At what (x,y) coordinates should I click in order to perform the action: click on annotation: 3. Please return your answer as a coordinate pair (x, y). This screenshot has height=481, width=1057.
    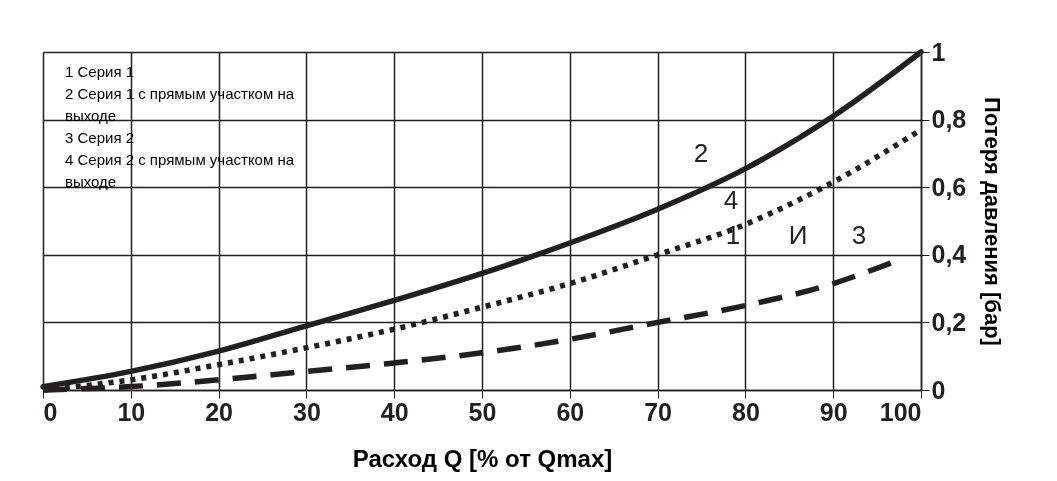
    Looking at the image, I should click on (859, 235).